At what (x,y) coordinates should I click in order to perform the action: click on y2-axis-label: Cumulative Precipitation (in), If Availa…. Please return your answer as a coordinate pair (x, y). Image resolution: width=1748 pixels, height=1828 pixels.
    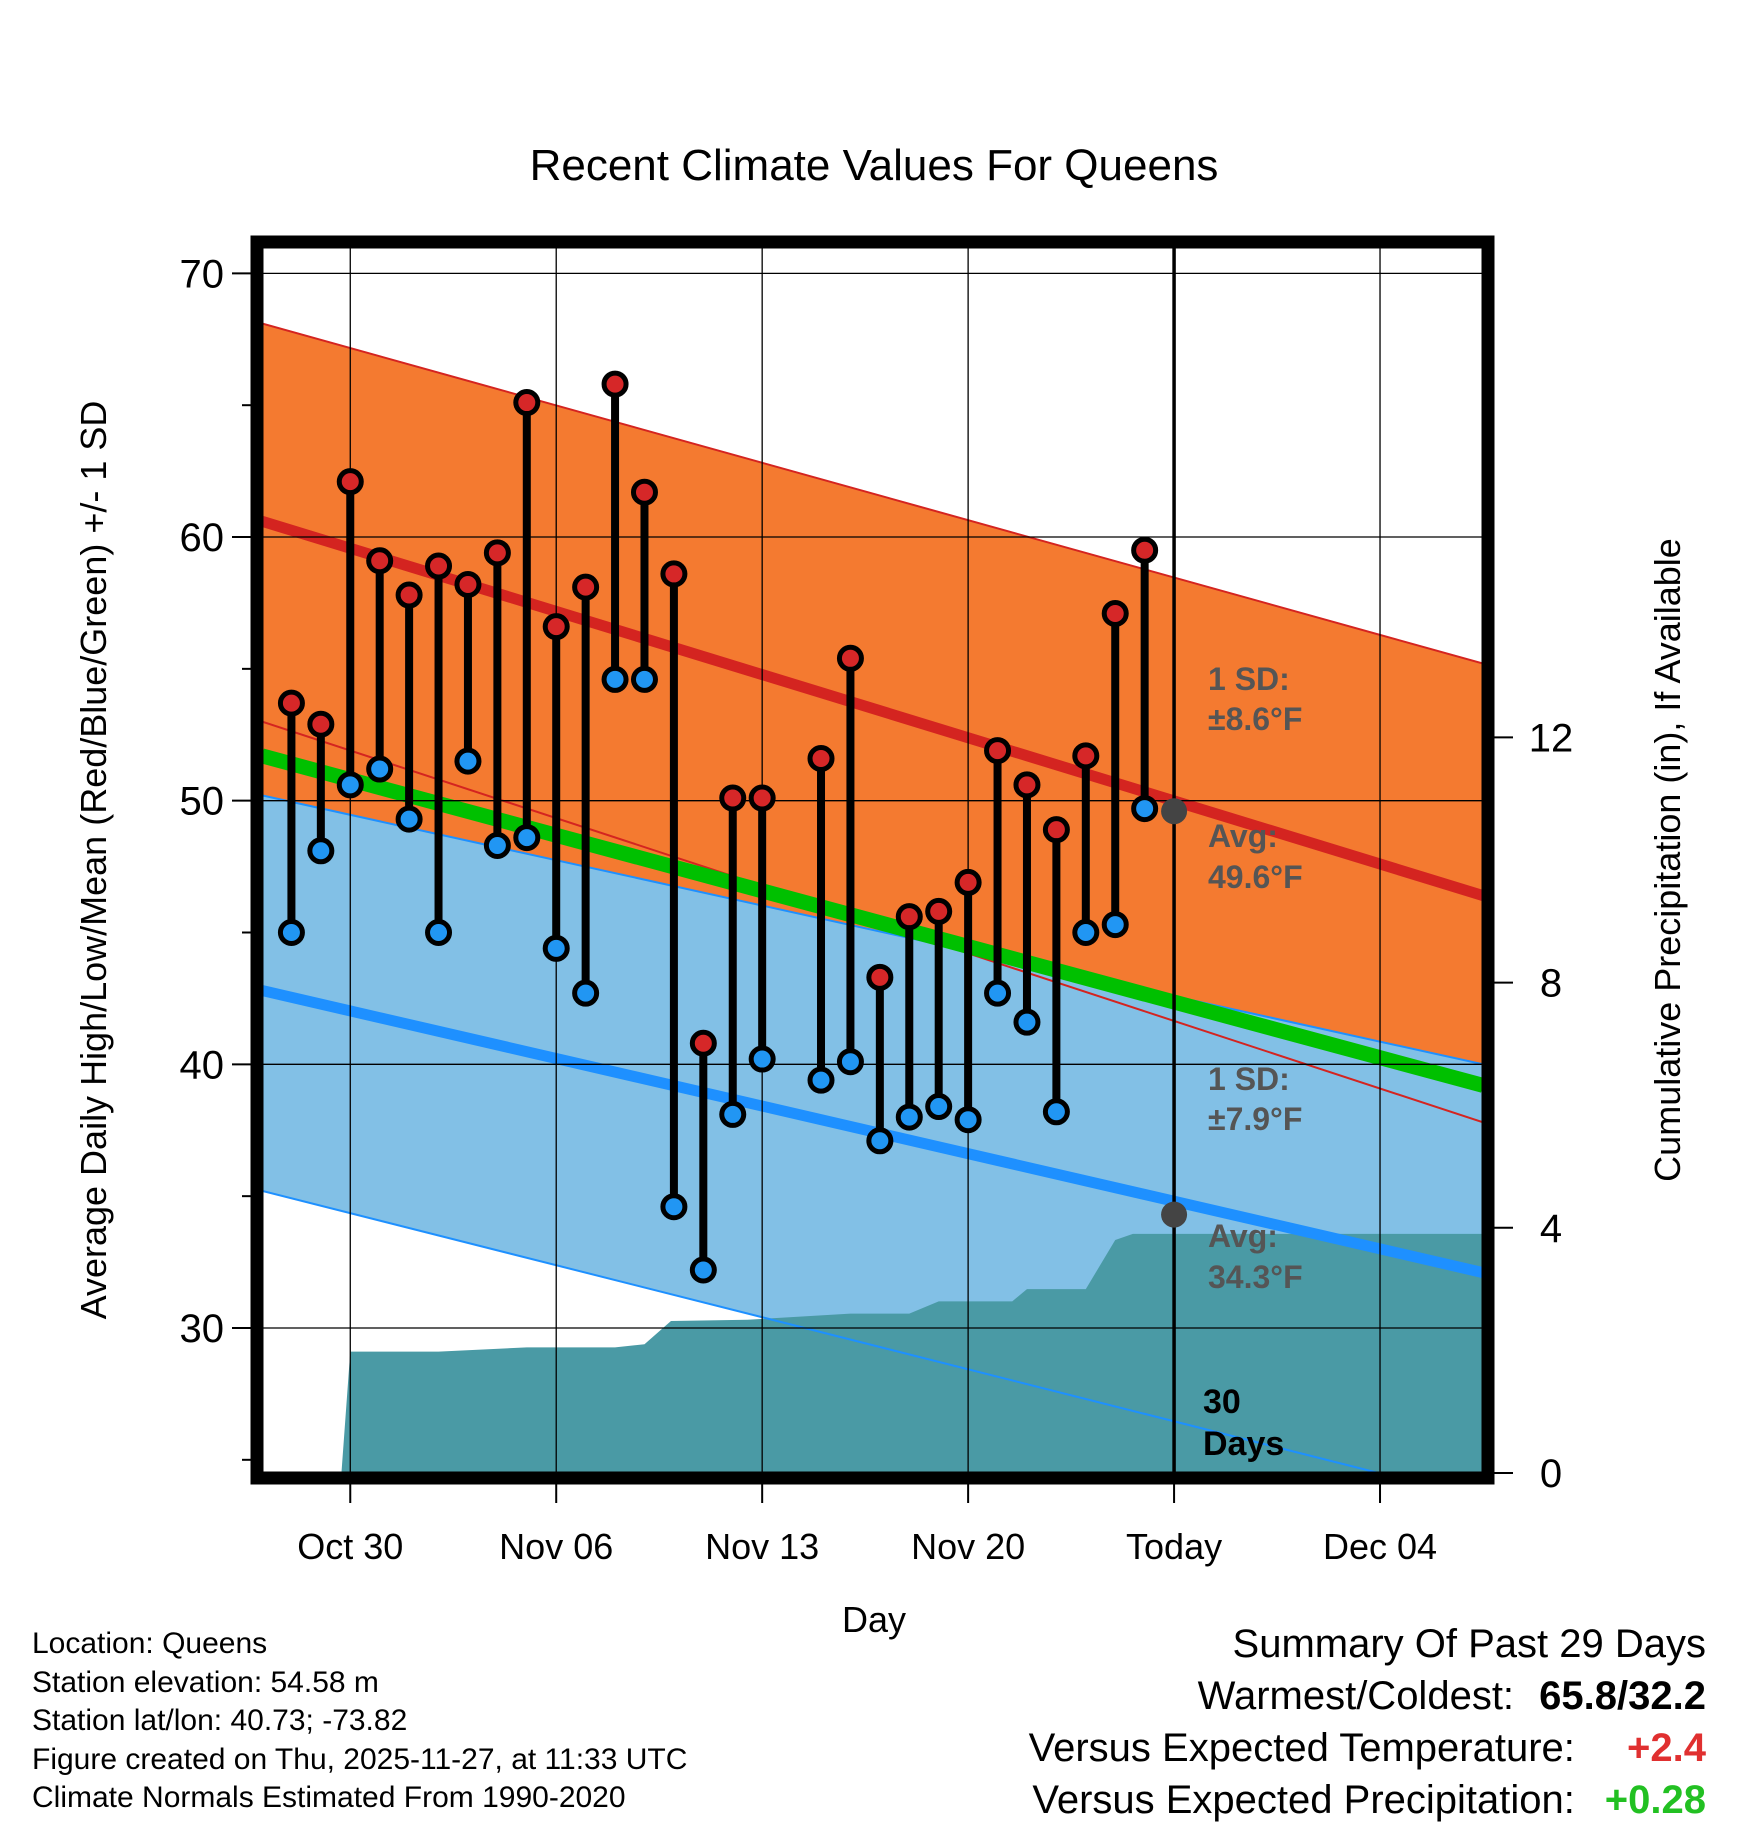
    Looking at the image, I should click on (1667, 860).